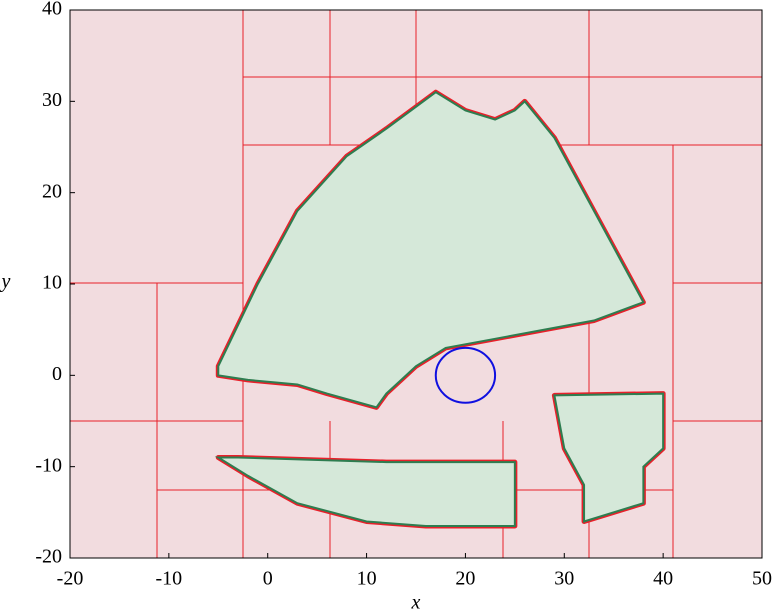  Describe the element at coordinates (52, 283) in the screenshot. I see `y-tick-label: 10` at that location.